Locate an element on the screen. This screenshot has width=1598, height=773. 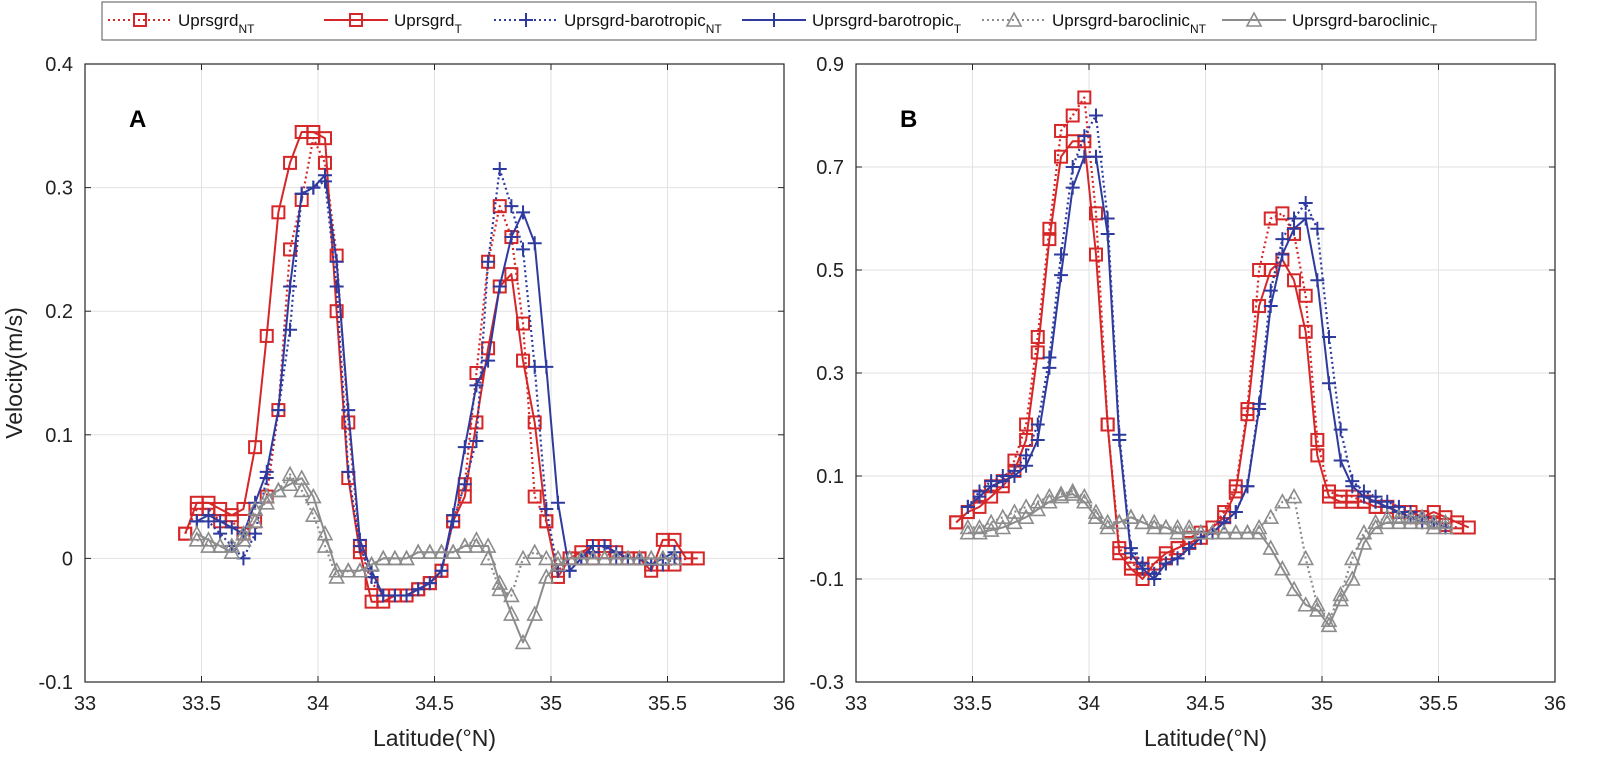
panel-label: B is located at coordinates (908, 119).